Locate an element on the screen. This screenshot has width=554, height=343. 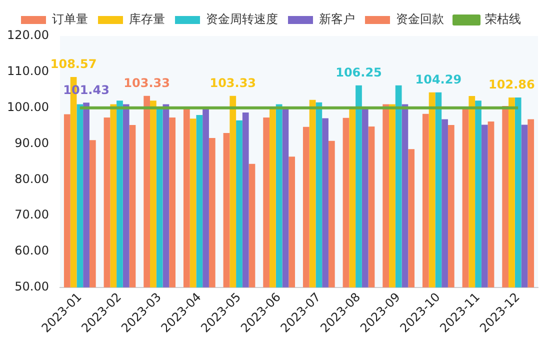
y-tick-label: 110.00 is located at coordinates (27, 71).